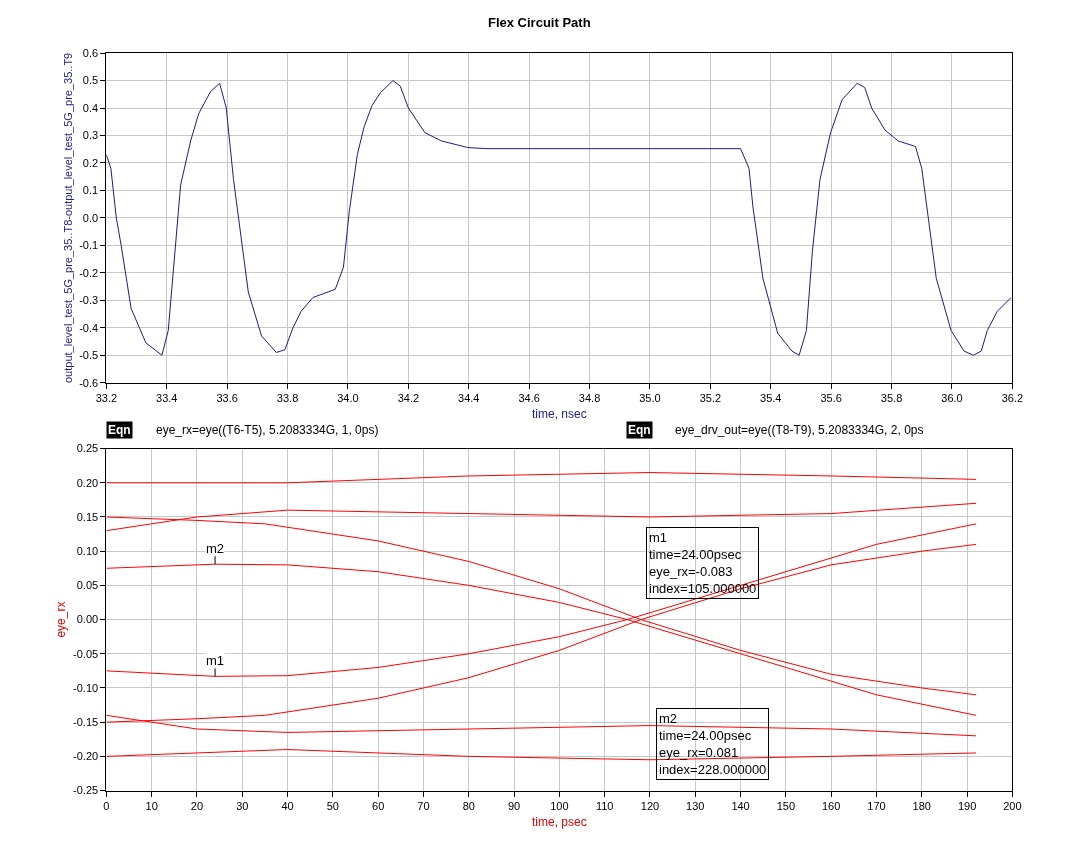  I want to click on x-tick-label: 20, so click(197, 805).